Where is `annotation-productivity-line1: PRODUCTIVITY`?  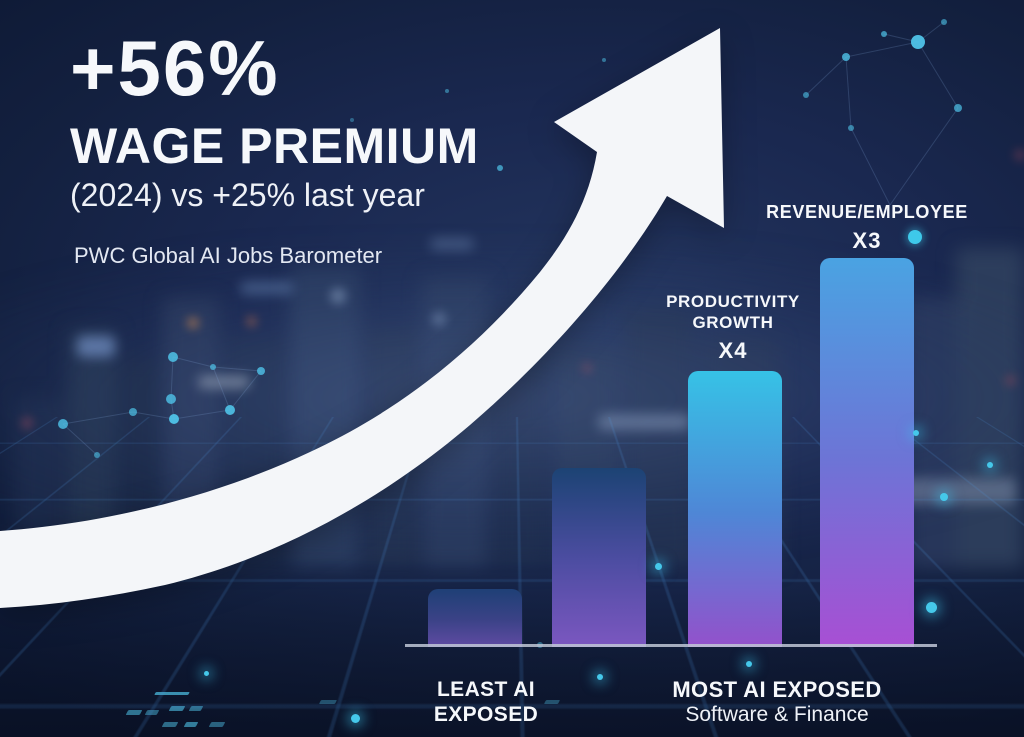
annotation-productivity-line1: PRODUCTIVITY is located at coordinates (733, 301).